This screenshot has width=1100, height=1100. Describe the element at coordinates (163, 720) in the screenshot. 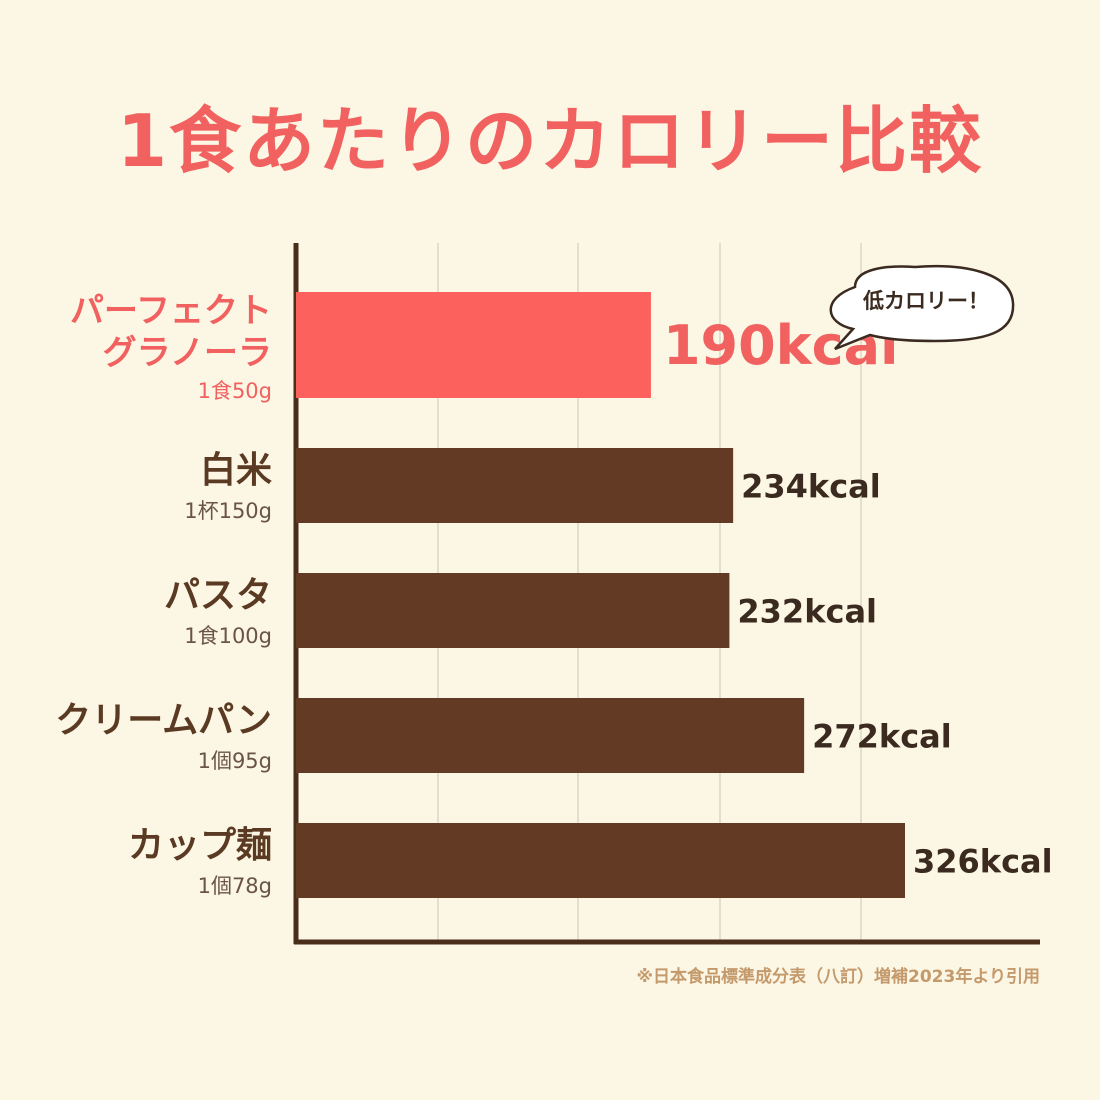

I see `category-name-4: クリームパン` at that location.